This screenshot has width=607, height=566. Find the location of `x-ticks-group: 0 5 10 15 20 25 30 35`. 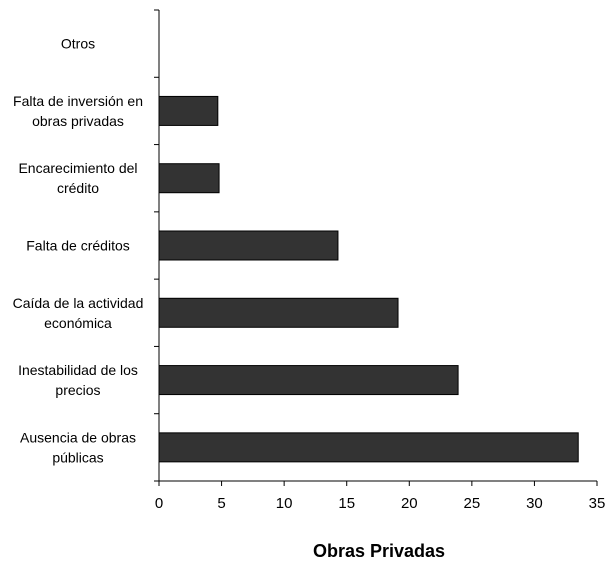

x-ticks-group: 0 5 10 15 20 25 30 35 is located at coordinates (380, 496).